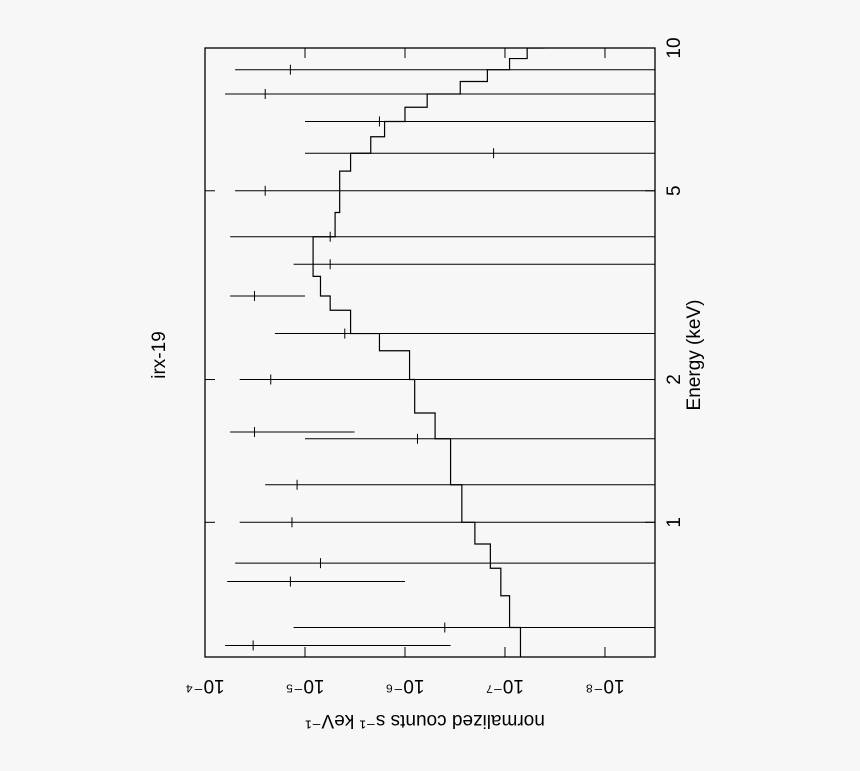 The image size is (860, 771). I want to click on y-tick-label: 10⁻⁴, so click(204, 685).